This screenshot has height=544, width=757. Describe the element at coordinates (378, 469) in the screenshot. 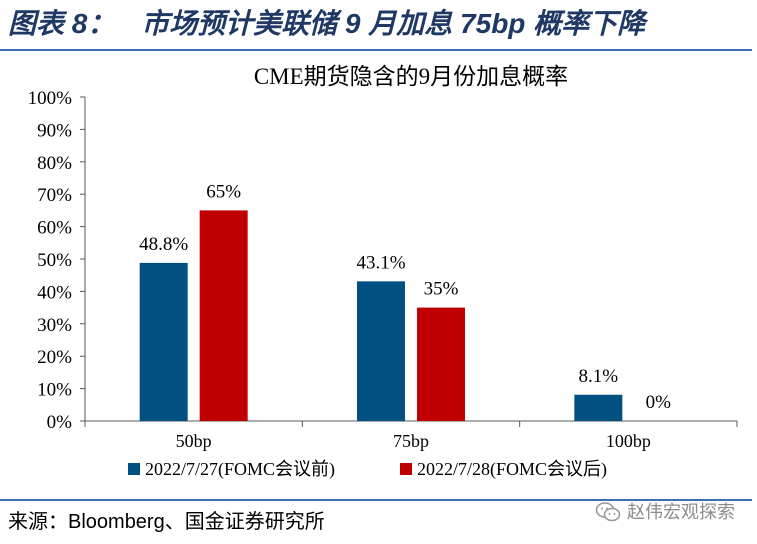

I see `chart-legend: 2022/7/27(FOMC会议前) 2022/7/28(FOMC会议后)` at that location.